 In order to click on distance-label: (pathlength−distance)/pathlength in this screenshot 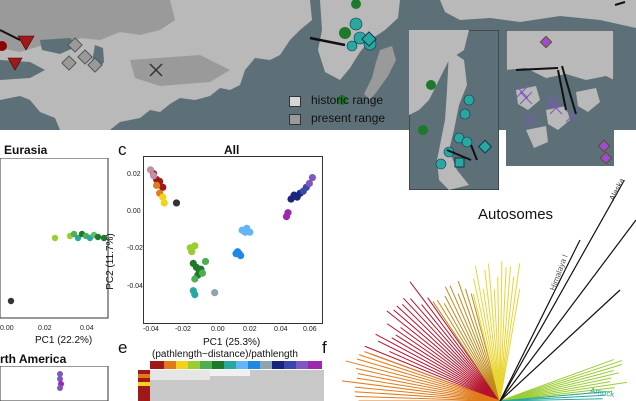, I will do `click(225, 354)`.